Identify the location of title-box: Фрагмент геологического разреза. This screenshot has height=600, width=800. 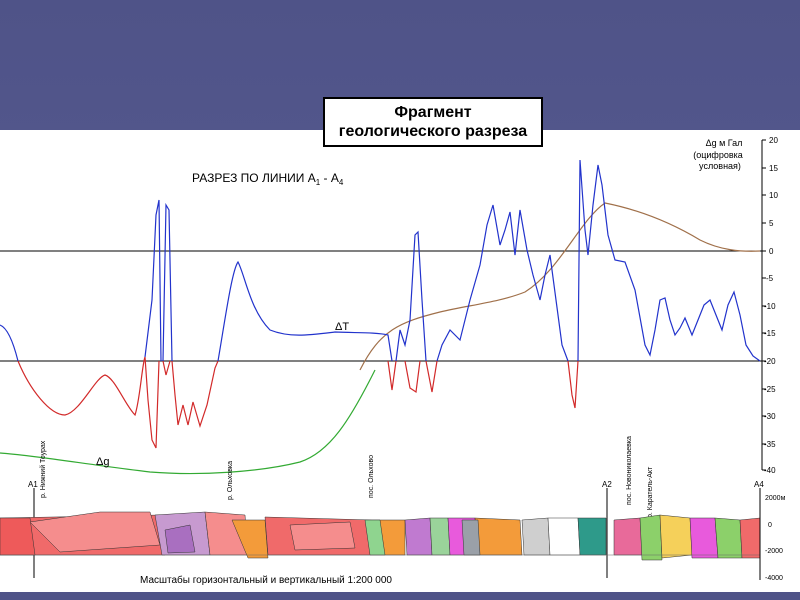
(433, 122).